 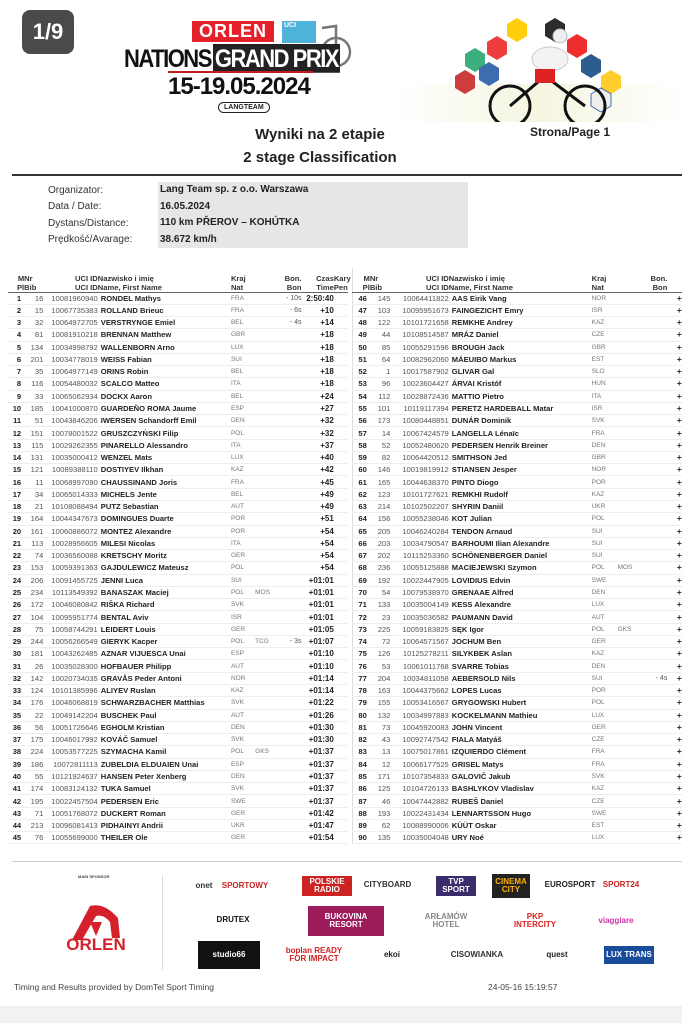 What do you see at coordinates (437, 282) in the screenshot?
I see `column-header-uci: UCI ID UCI ID` at bounding box center [437, 282].